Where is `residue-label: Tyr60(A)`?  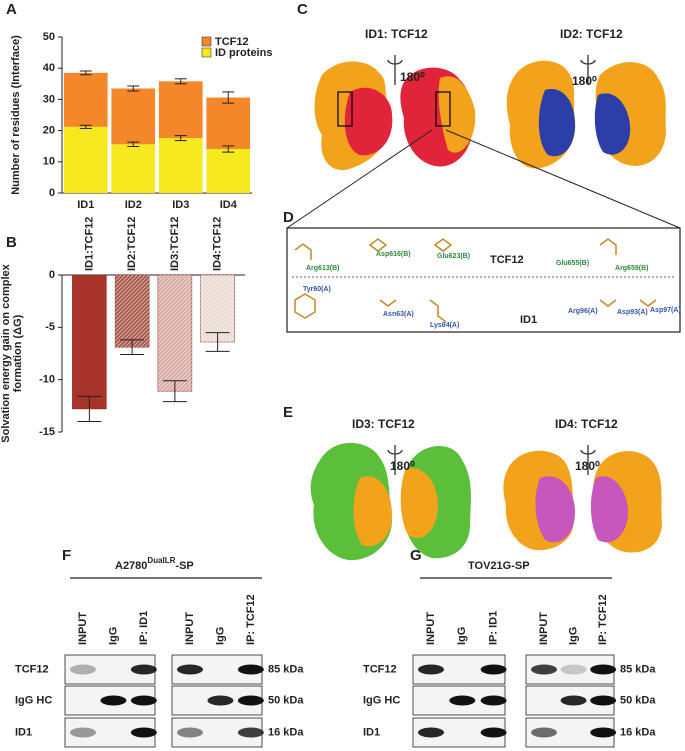 residue-label: Tyr60(A) is located at coordinates (317, 289).